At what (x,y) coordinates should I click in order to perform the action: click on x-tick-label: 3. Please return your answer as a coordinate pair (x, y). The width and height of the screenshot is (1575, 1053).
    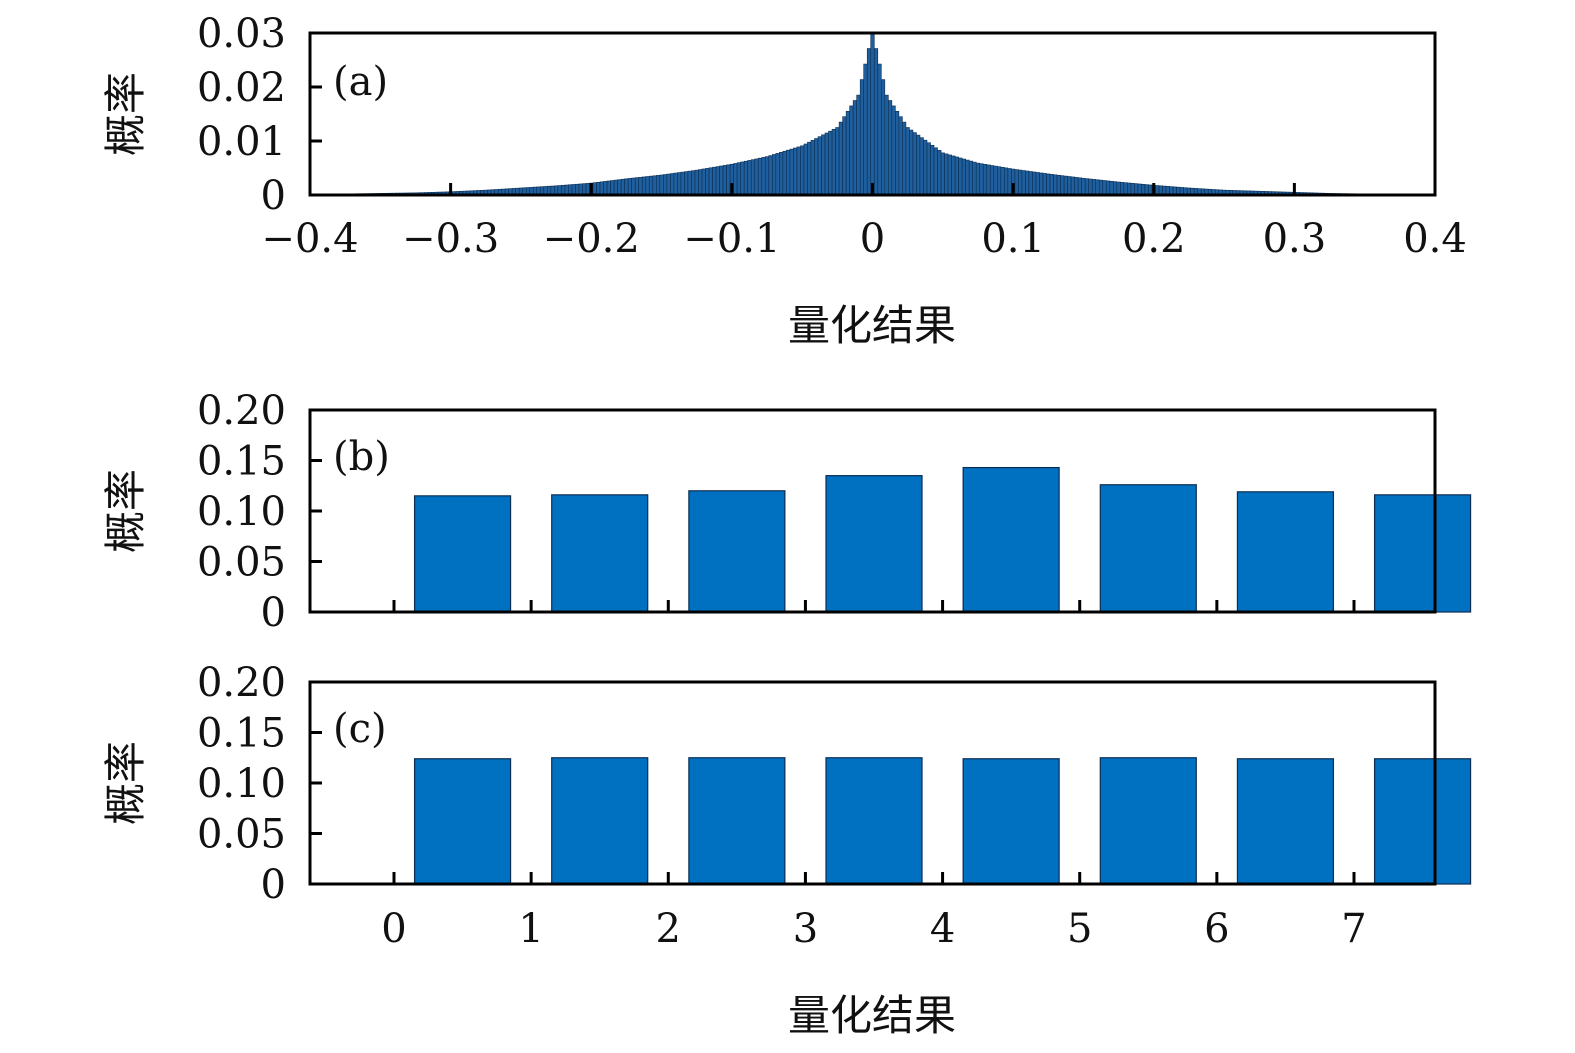
    Looking at the image, I should click on (805, 929).